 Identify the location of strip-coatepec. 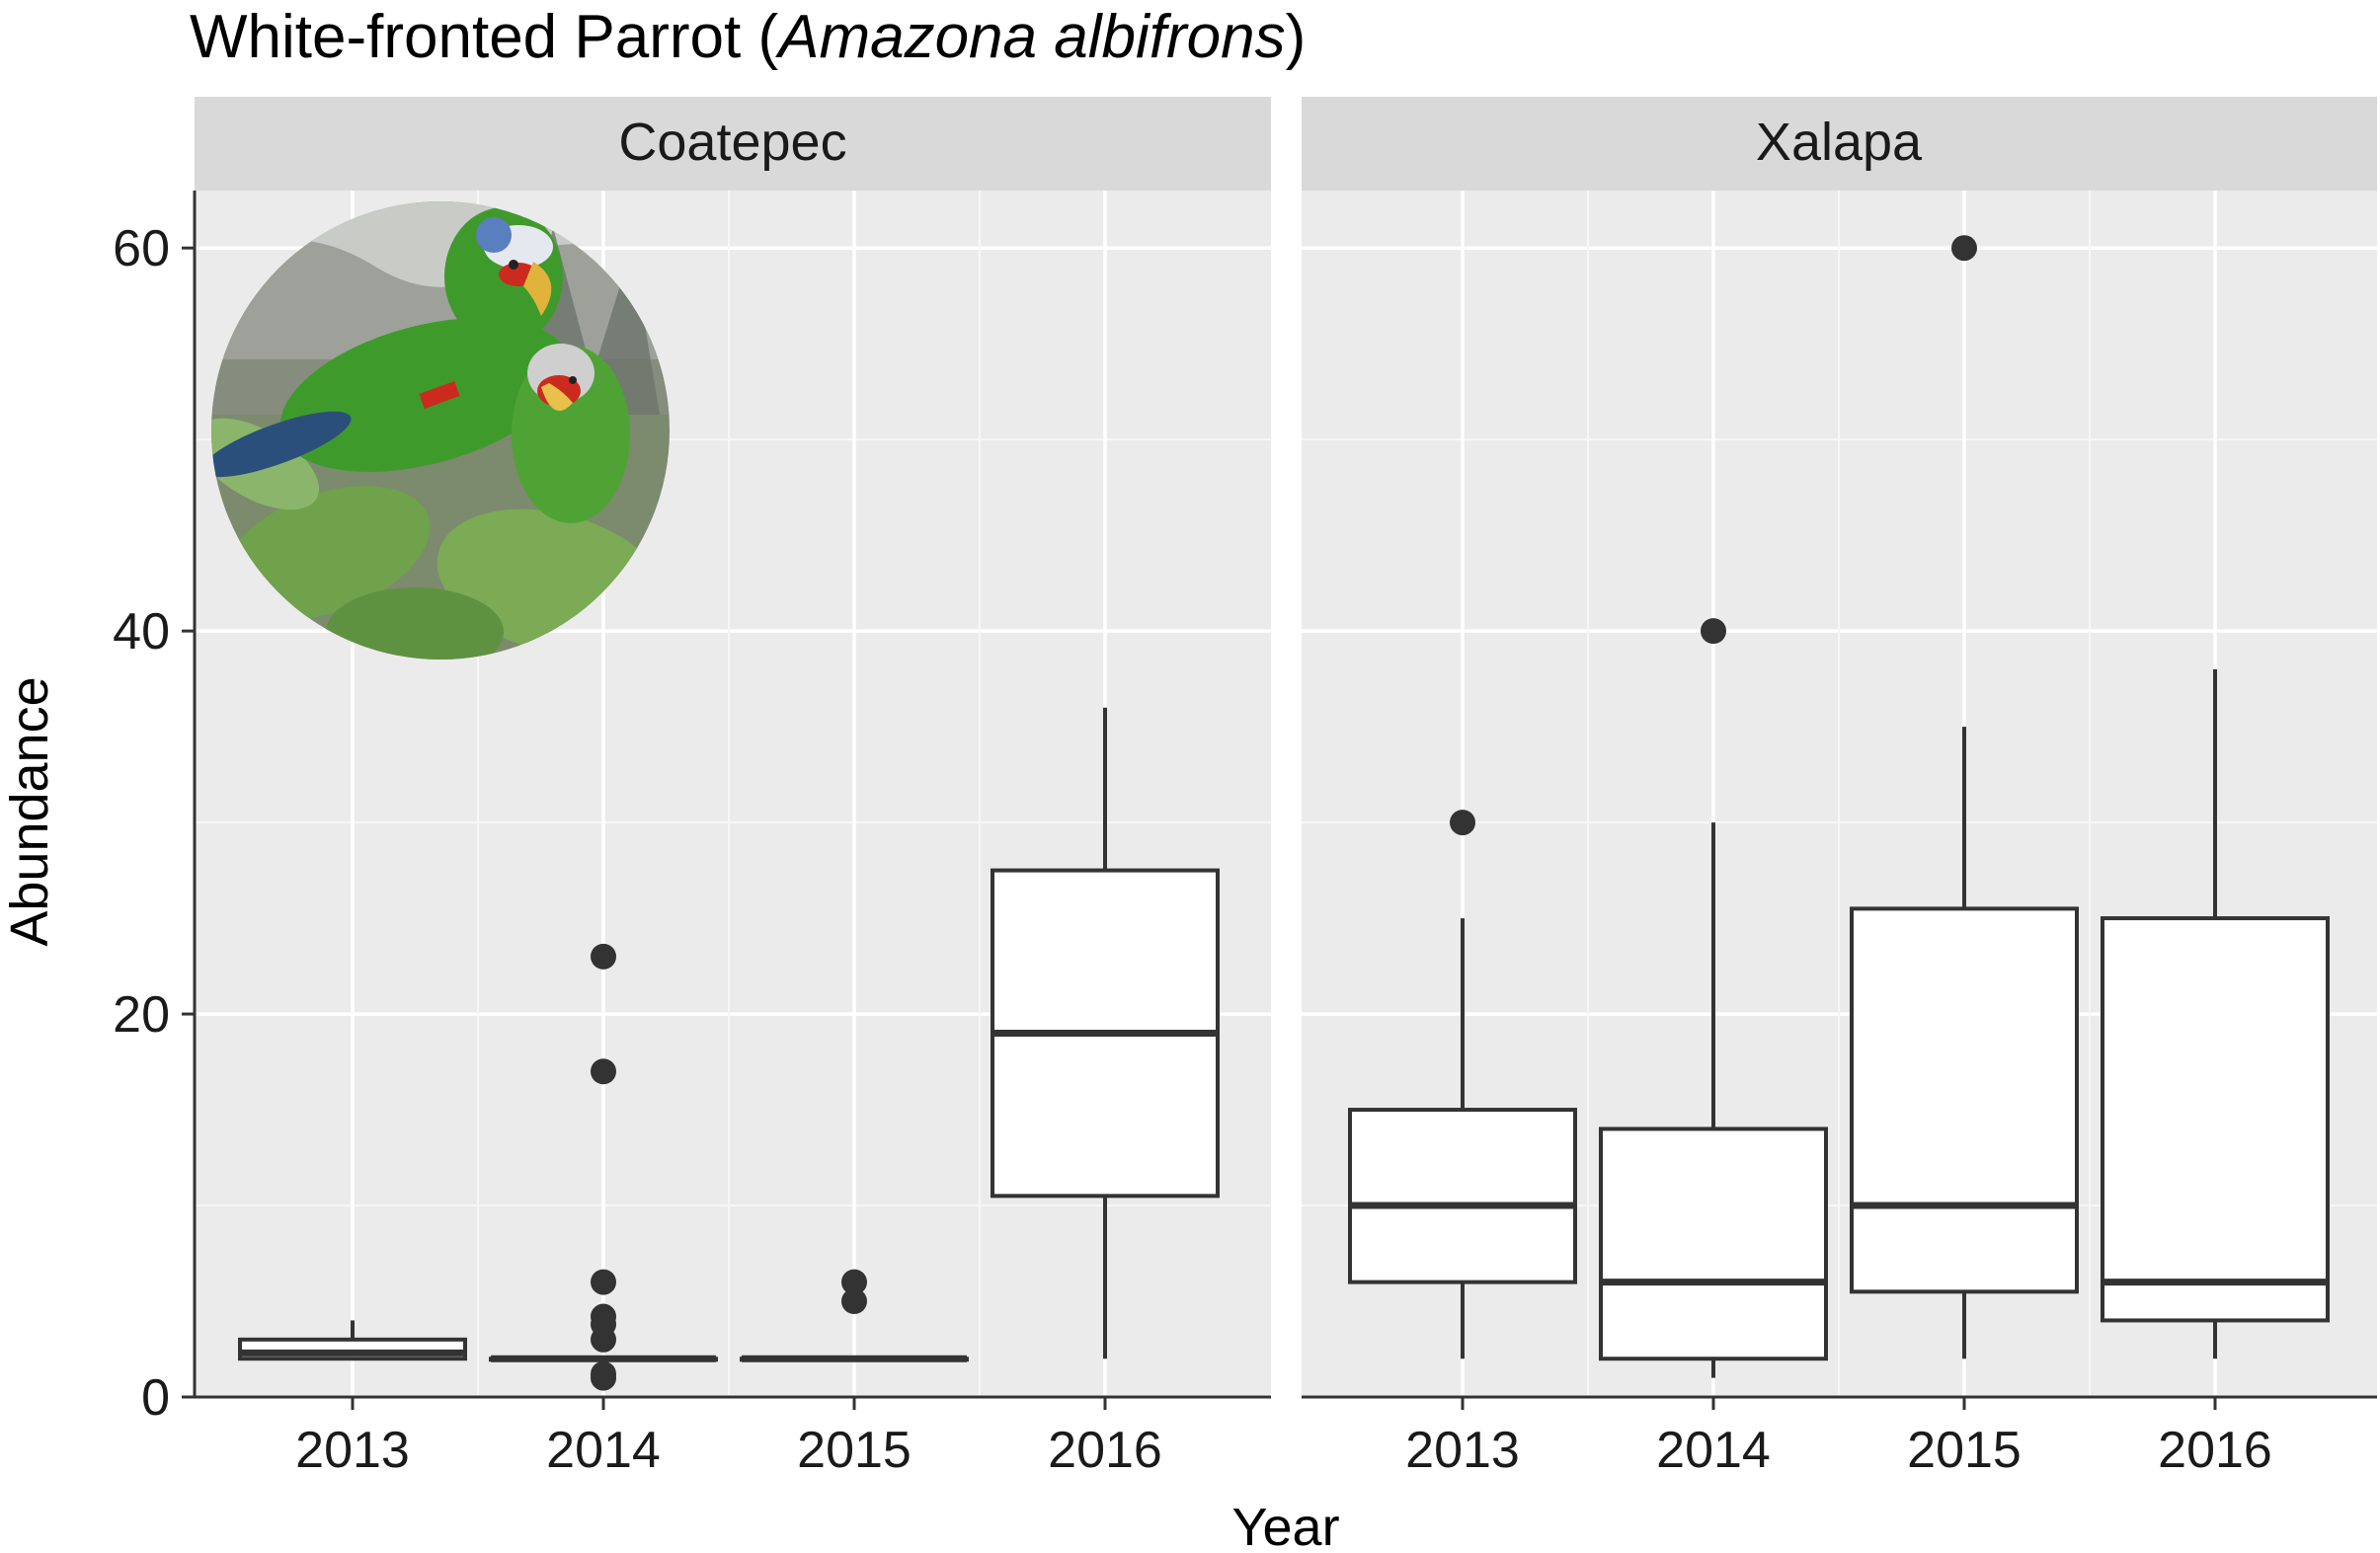
(733, 144).